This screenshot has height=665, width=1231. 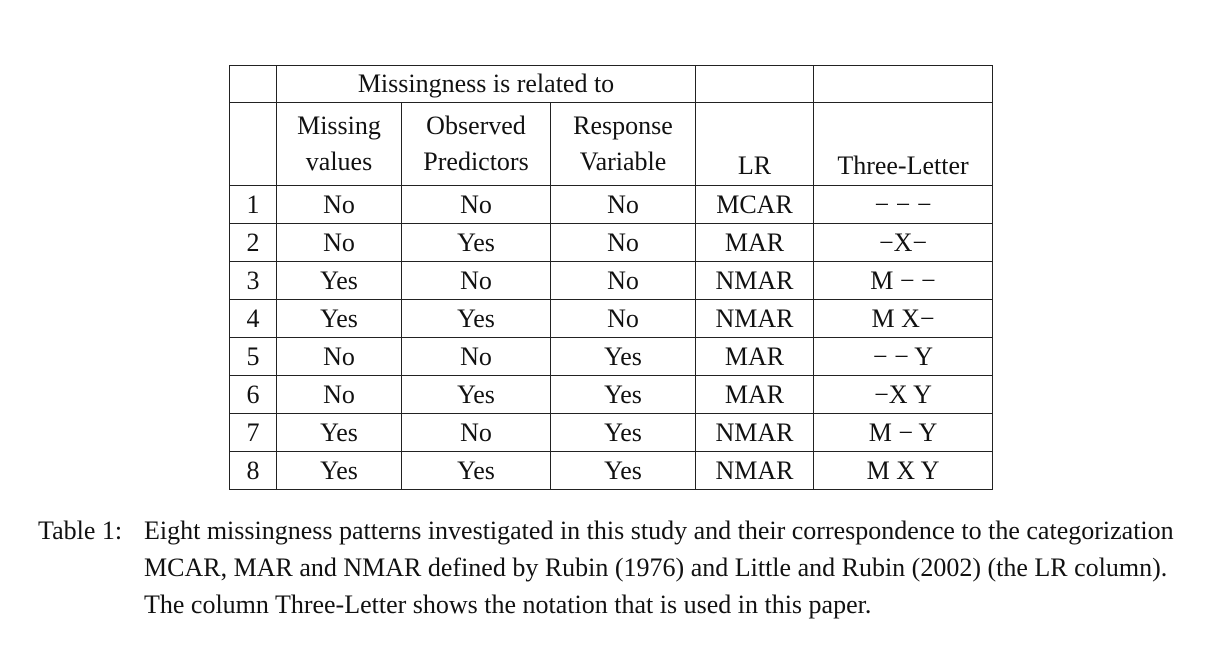 What do you see at coordinates (903, 280) in the screenshot?
I see `three-letter-cell: M − −` at bounding box center [903, 280].